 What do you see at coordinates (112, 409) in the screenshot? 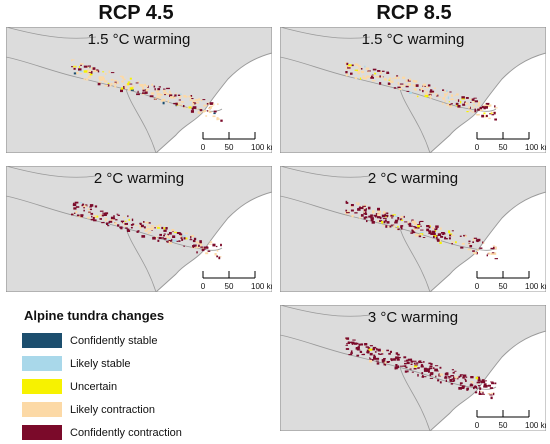
I see `legend-label: Likely contraction` at bounding box center [112, 409].